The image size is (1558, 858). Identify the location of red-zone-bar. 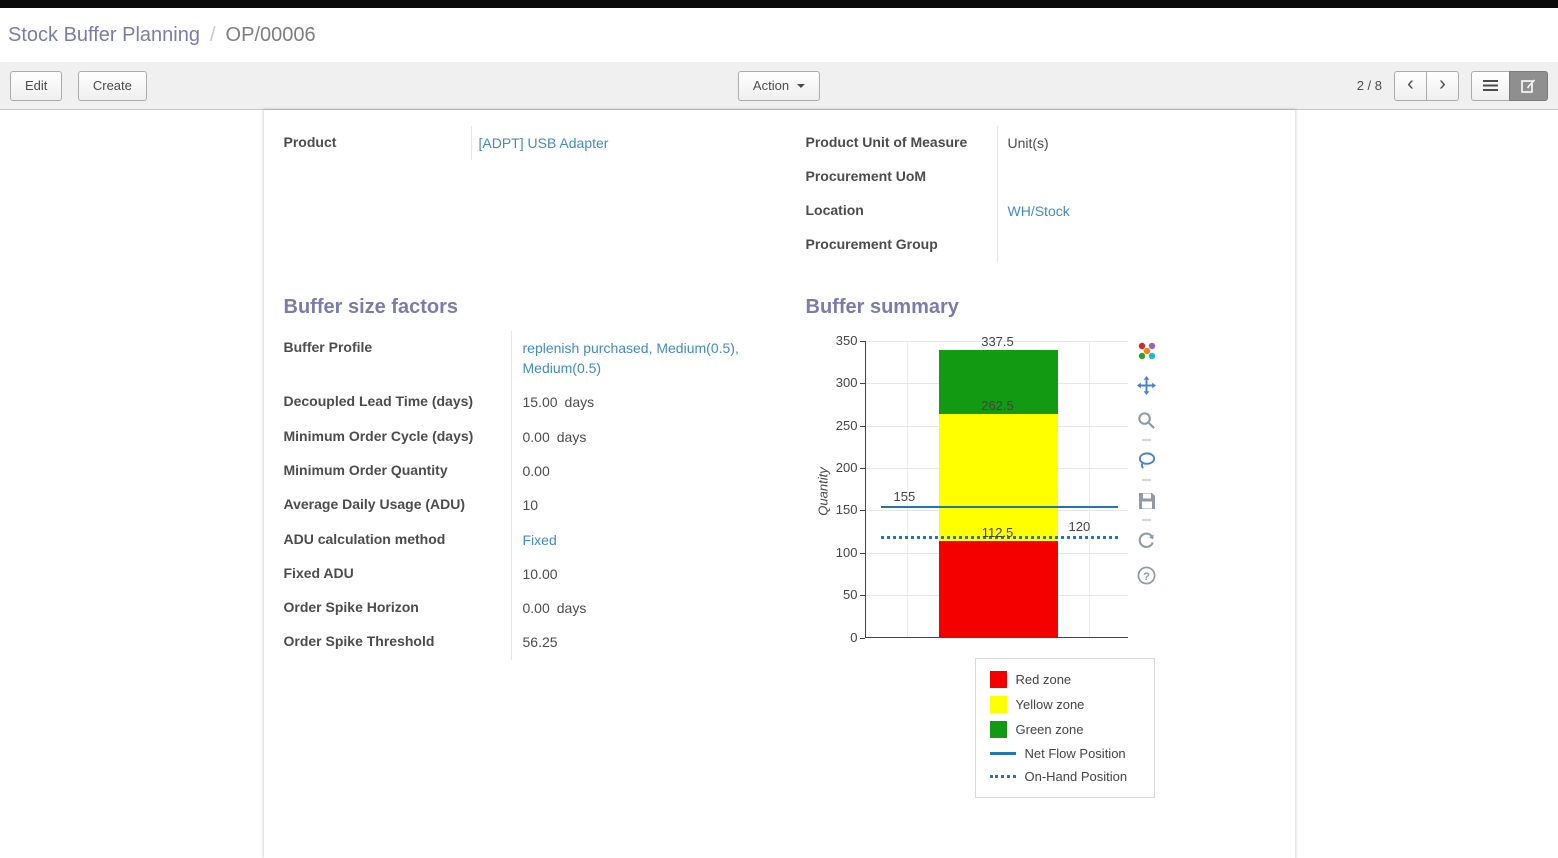
(998, 589).